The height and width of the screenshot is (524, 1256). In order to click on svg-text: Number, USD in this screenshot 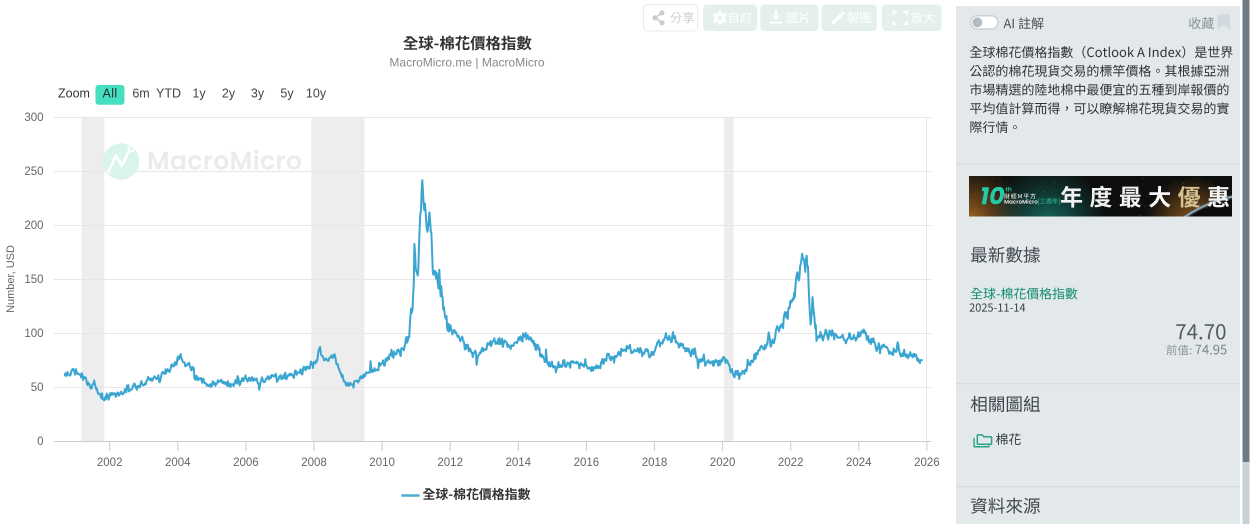, I will do `click(11, 279)`.